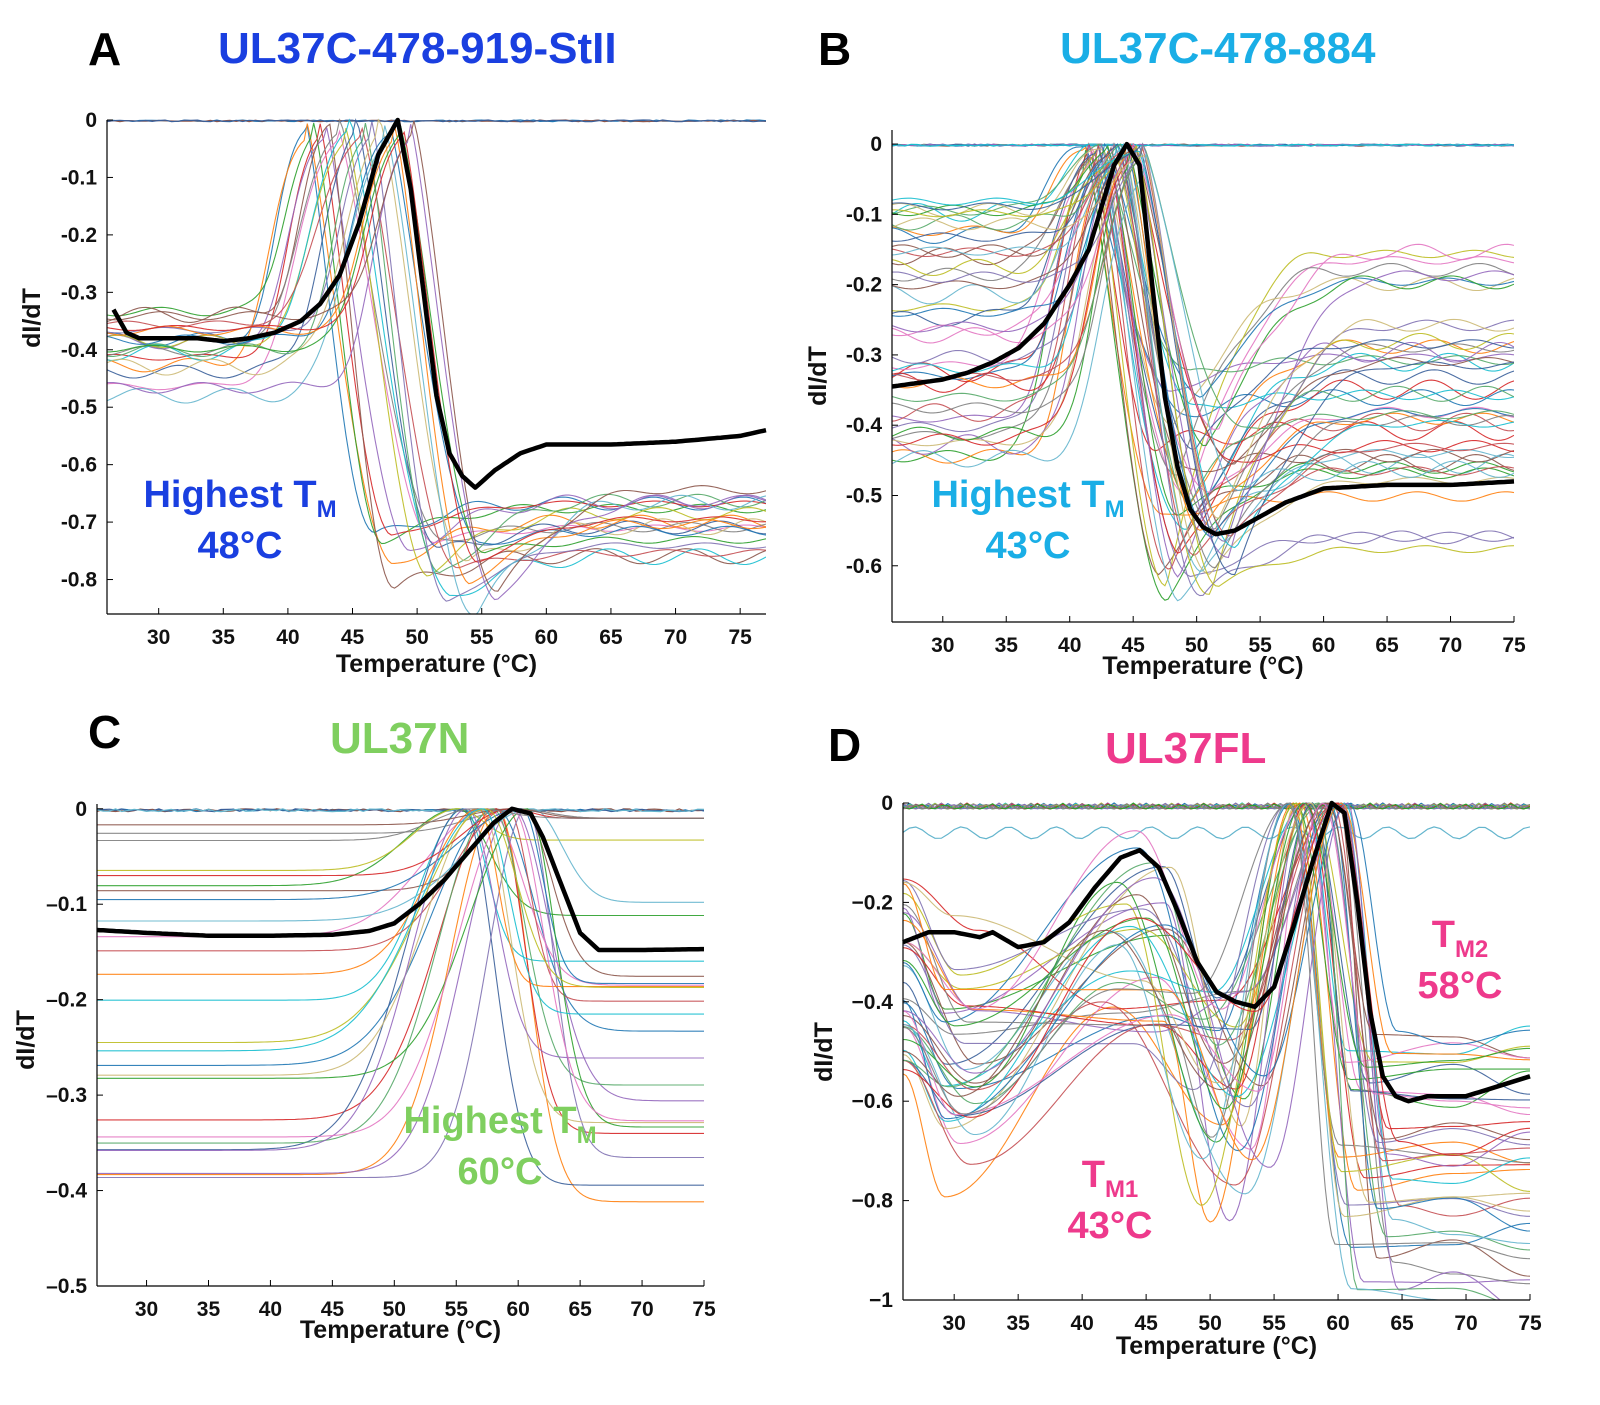  What do you see at coordinates (518, 1309) in the screenshot?
I see `x-tick-label: 60` at bounding box center [518, 1309].